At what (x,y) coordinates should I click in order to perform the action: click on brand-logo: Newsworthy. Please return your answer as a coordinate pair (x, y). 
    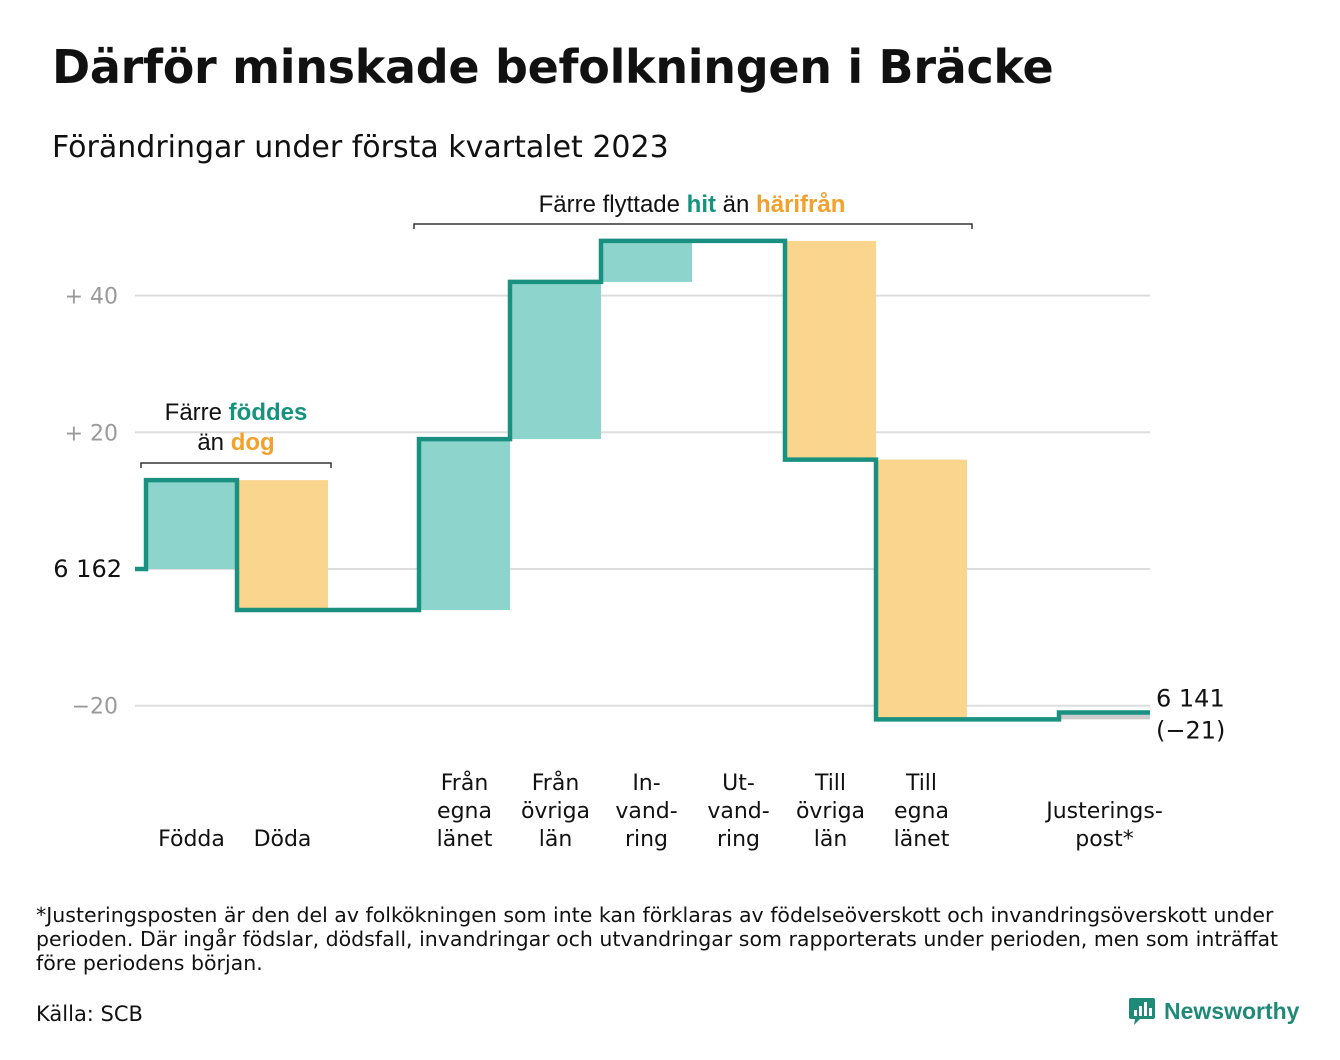
    Looking at the image, I should click on (1213, 1011).